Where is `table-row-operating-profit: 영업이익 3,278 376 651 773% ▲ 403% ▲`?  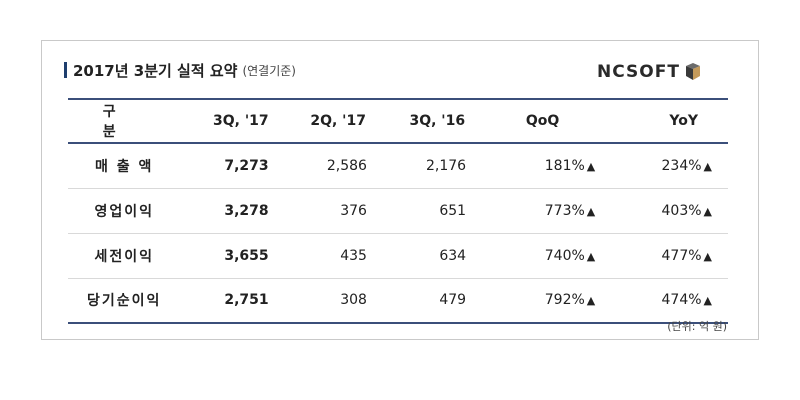
table-row-operating-profit: 영업이익 3,278 376 651 773% ▲ 403% ▲ is located at coordinates (398, 210).